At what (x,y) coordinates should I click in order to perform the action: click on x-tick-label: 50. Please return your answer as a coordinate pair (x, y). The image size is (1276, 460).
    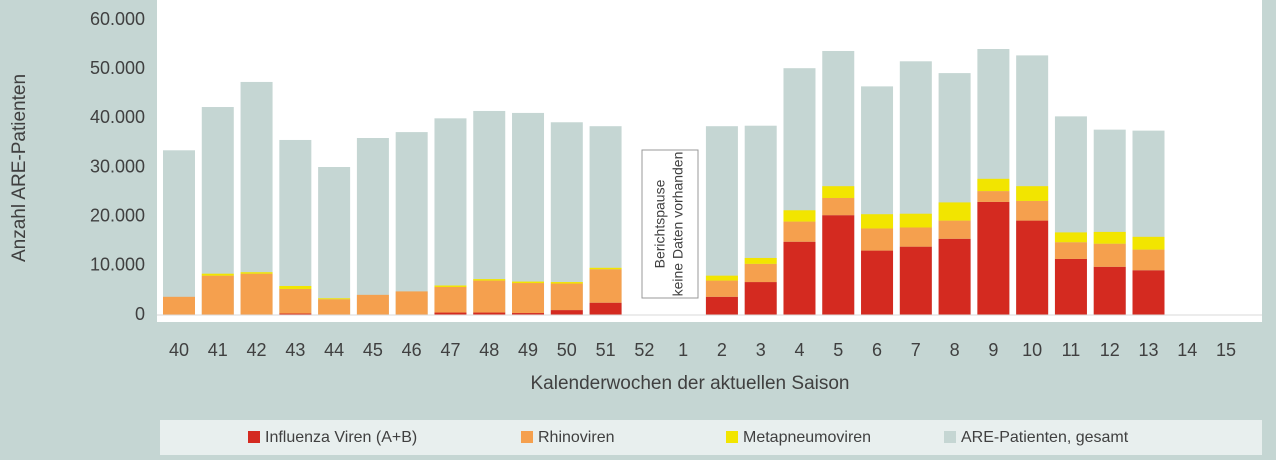
    Looking at the image, I should click on (567, 350).